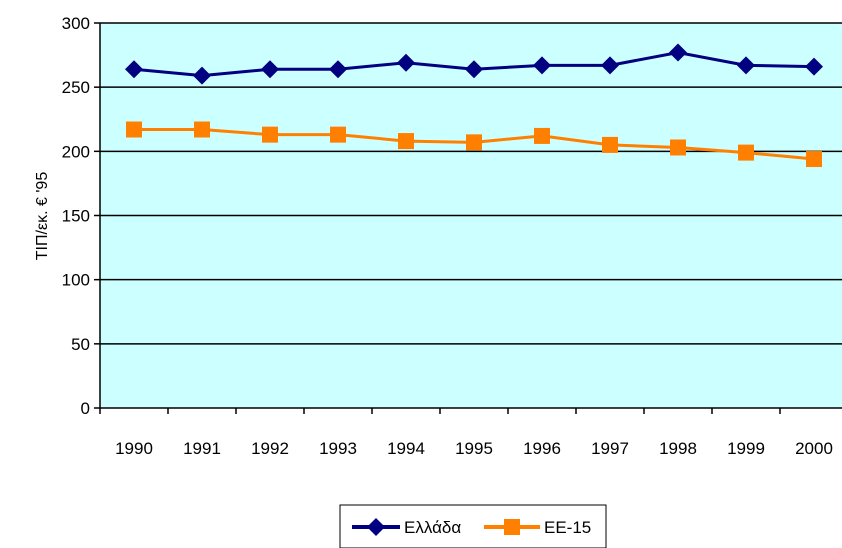 The width and height of the screenshot is (842, 548). What do you see at coordinates (338, 69) in the screenshot?
I see `series-0-point-1993` at bounding box center [338, 69].